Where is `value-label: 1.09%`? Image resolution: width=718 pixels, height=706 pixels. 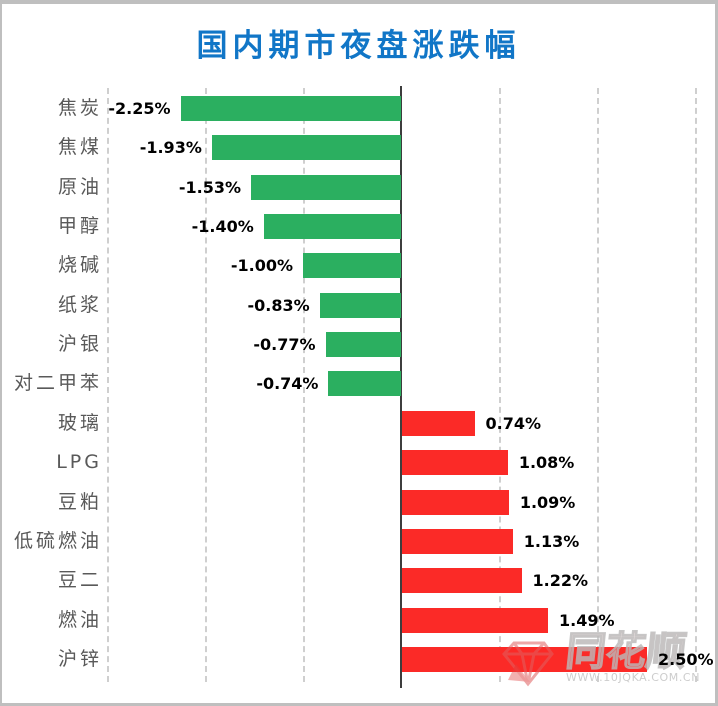 value-label: 1.09% is located at coordinates (547, 502).